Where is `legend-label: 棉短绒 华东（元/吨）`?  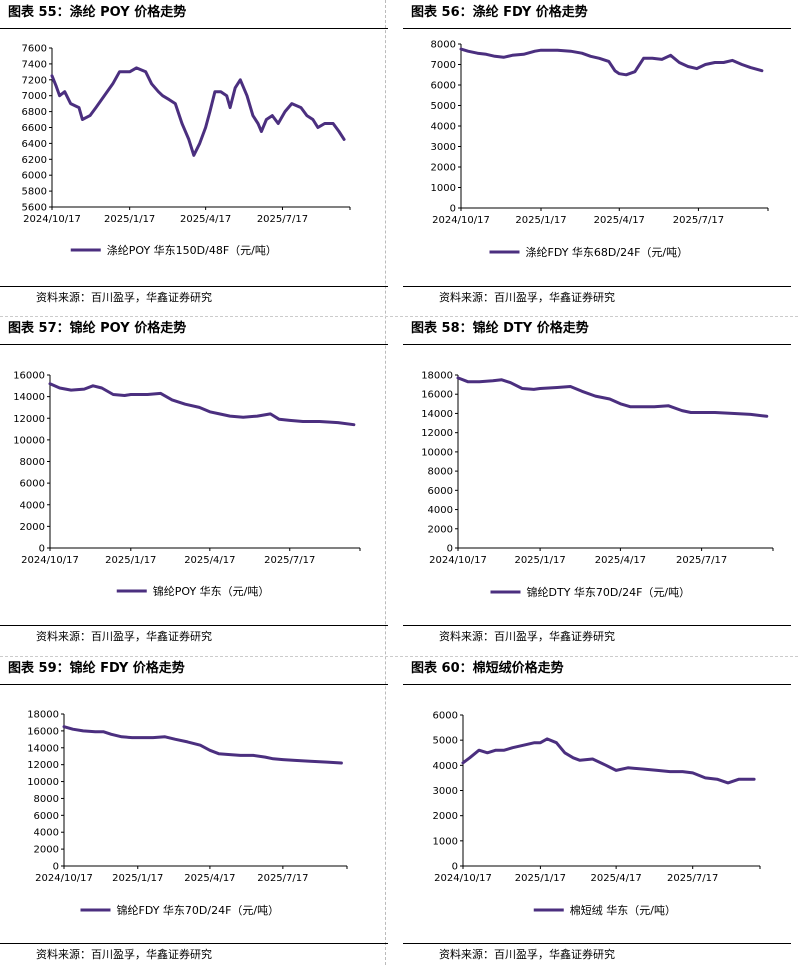
legend-label: 棉短绒 华东（元/吨） is located at coordinates (623, 910).